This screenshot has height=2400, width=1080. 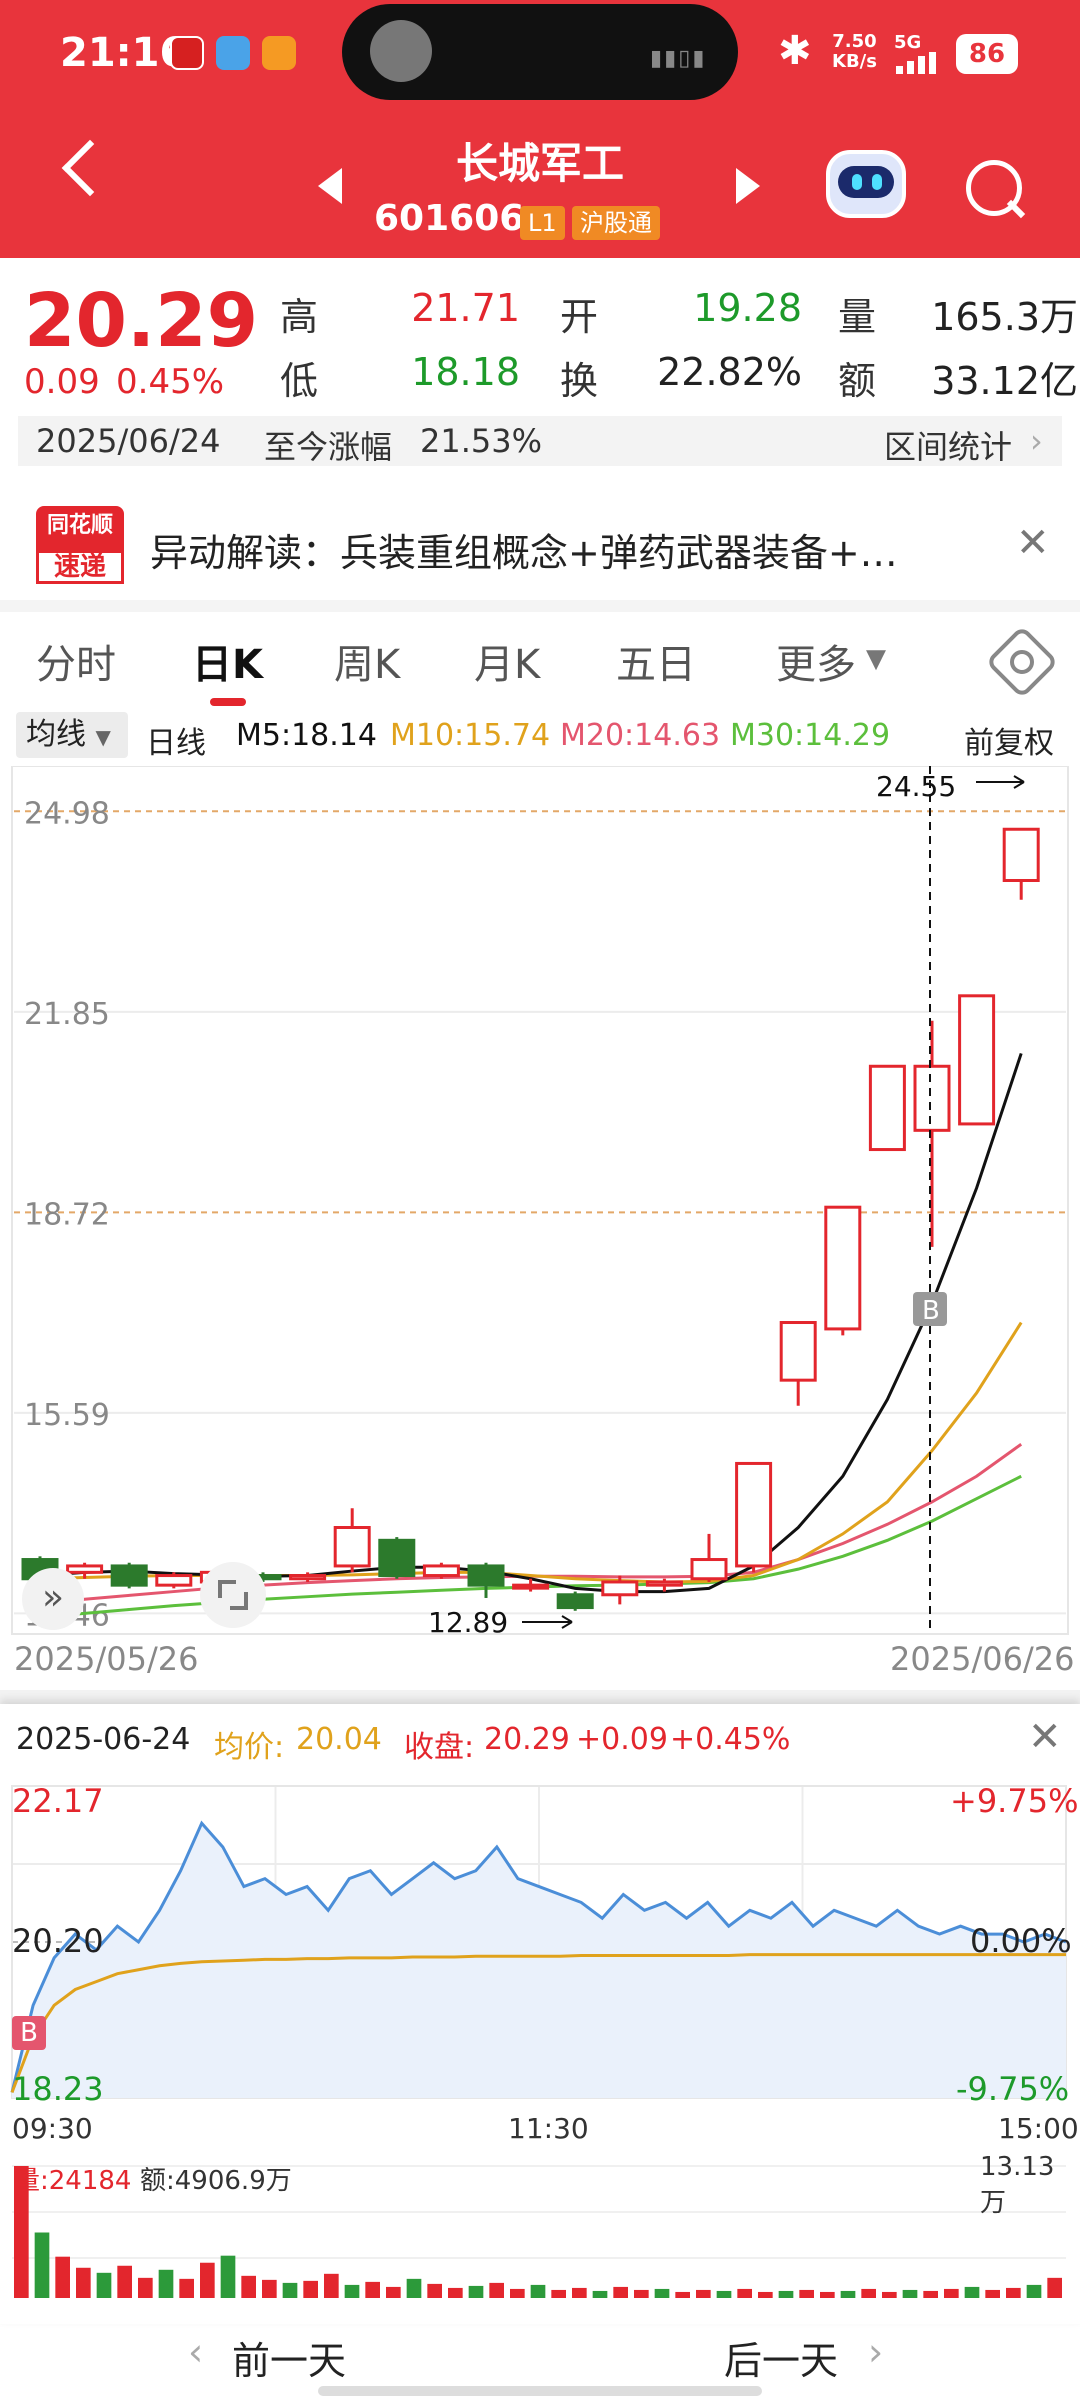 I want to click on tab-daily-k: 日K, so click(x=227, y=665).